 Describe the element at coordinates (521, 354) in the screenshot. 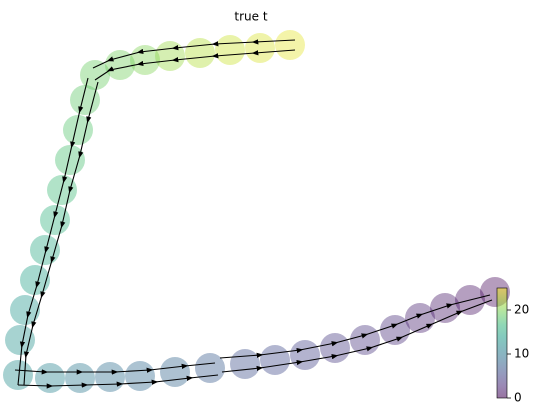

I see `colorbar-tick-label: 10` at that location.